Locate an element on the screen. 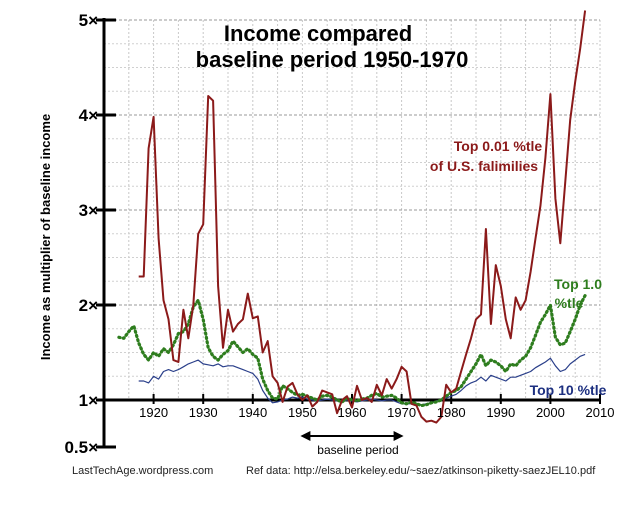 The width and height of the screenshot is (640, 515). x-tick-label: 1930 is located at coordinates (203, 412).